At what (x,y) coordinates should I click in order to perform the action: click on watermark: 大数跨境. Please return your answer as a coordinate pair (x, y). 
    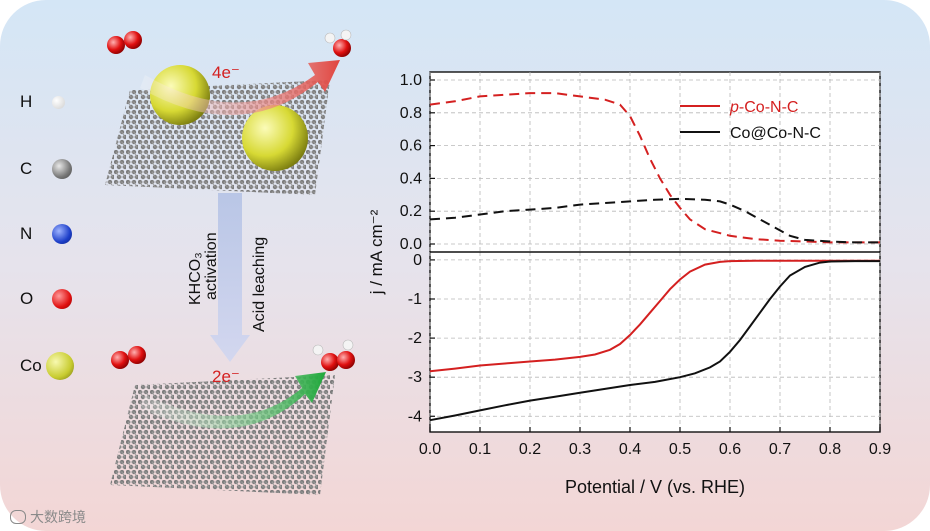
    Looking at the image, I should click on (48, 517).